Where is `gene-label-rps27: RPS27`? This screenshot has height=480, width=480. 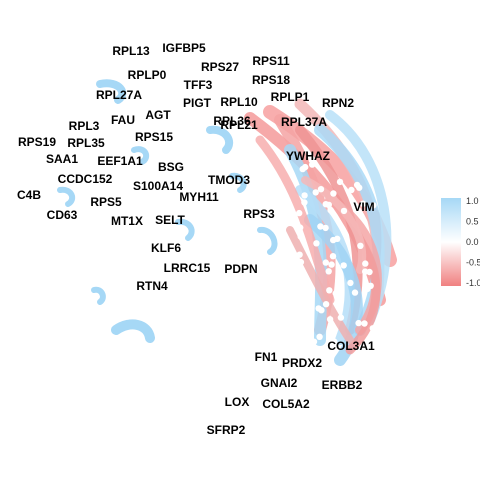
gene-label-rps27: RPS27 is located at coordinates (220, 67).